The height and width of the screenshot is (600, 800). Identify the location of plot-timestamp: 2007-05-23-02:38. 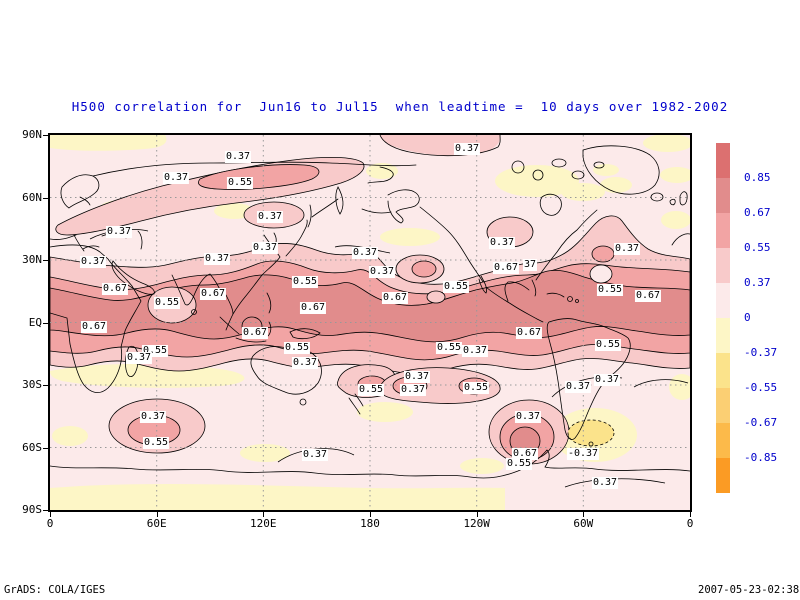
(749, 590).